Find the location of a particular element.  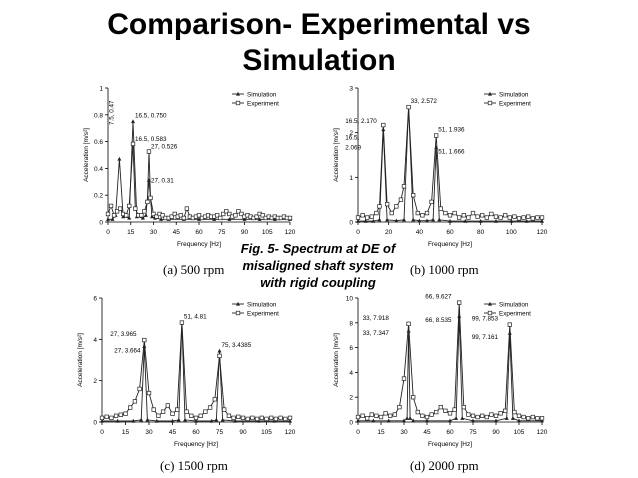

y-tick-label: 3 is located at coordinates (351, 89).